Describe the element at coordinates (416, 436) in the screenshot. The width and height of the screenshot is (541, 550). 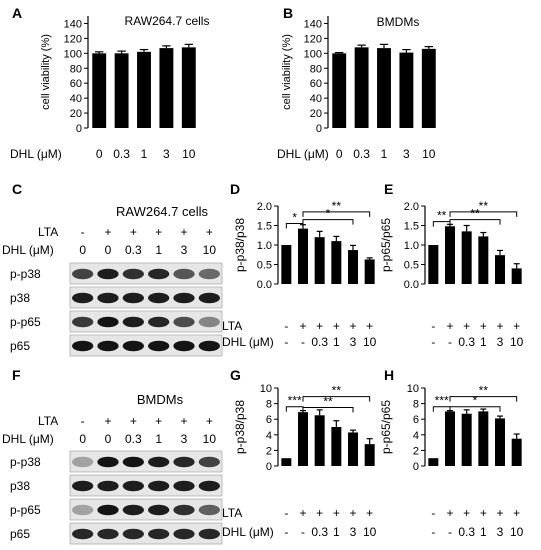
I see `y-tick-label-H: 4` at that location.